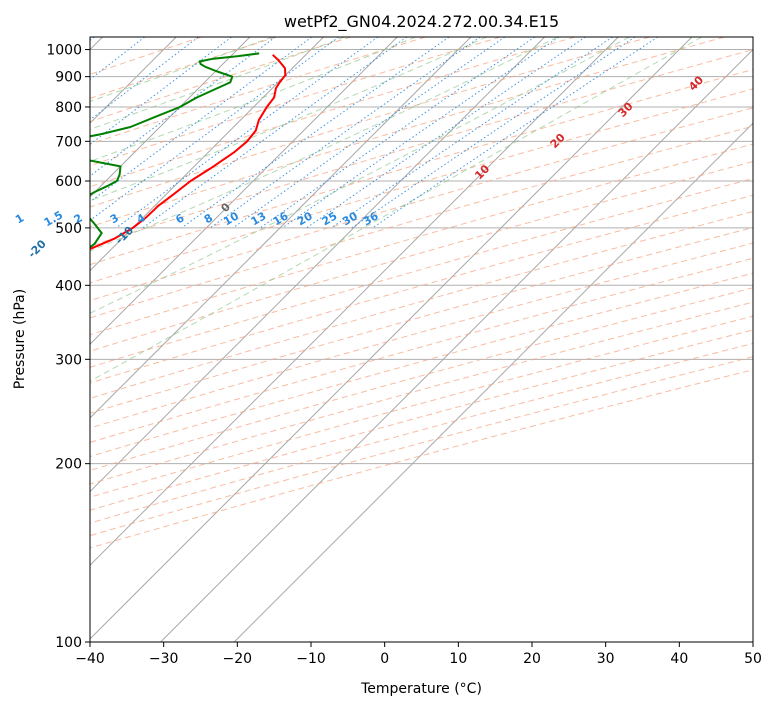 This screenshot has height=708, width=775. Describe the element at coordinates (418, 654) in the screenshot. I see `x-axis: −40 −30 −20 −10 0 10 20 30 40 50` at that location.